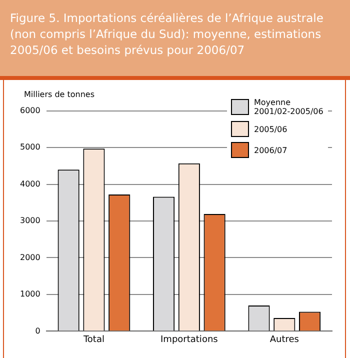  Describe the element at coordinates (59, 94) in the screenshot. I see `y-axis-title: Milliers de tonnes` at that location.